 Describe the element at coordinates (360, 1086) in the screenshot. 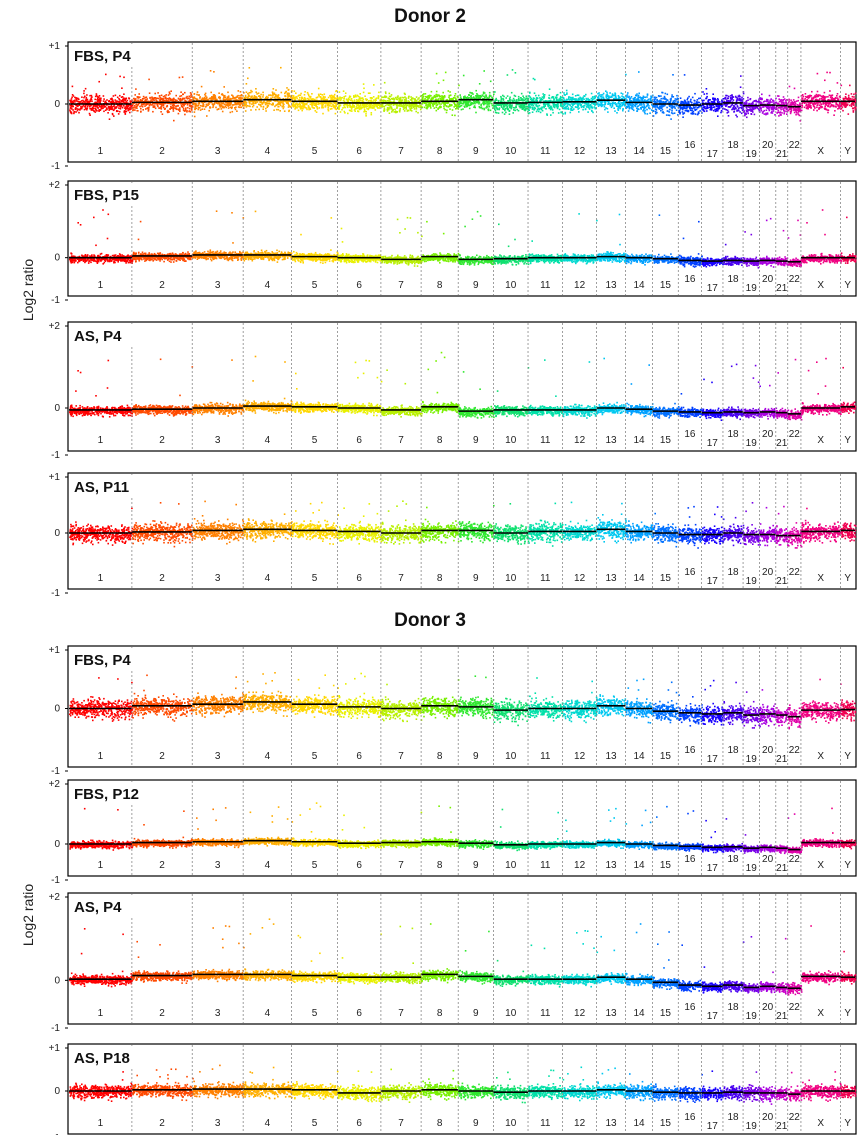

I see `chr-6-points` at that location.